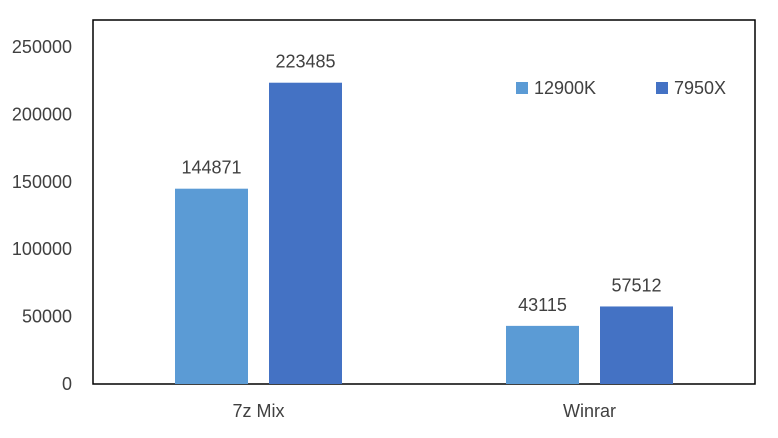 The height and width of the screenshot is (438, 778). I want to click on bar-7950x-7z-mix, so click(305, 233).